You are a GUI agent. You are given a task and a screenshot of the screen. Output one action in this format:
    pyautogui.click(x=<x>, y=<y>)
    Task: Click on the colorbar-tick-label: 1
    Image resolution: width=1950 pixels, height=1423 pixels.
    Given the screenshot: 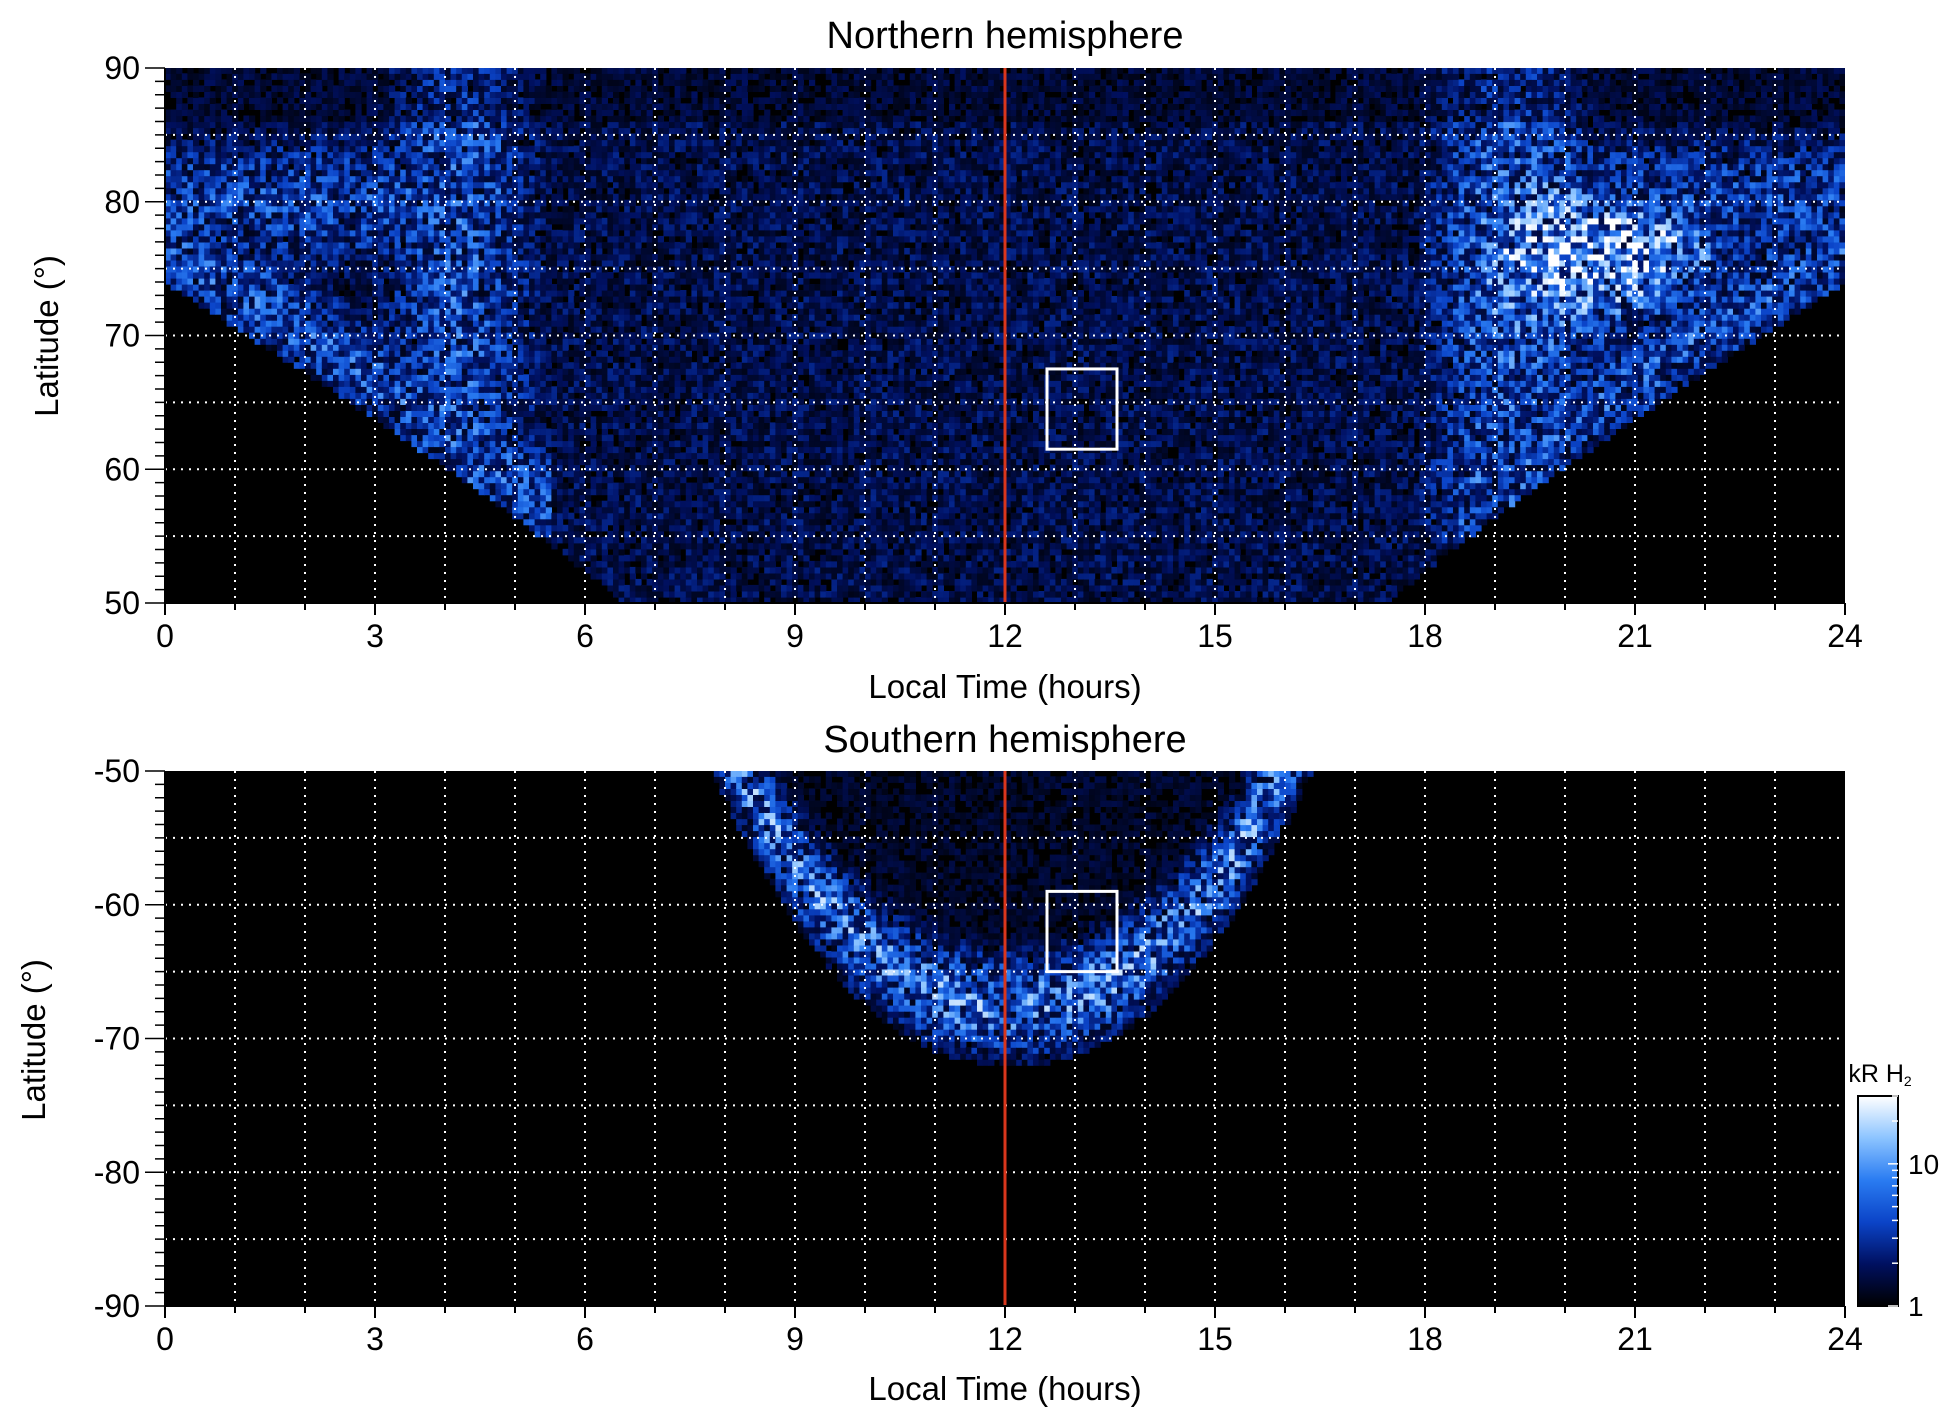 What is the action you would take?
    pyautogui.click(x=1916, y=1306)
    